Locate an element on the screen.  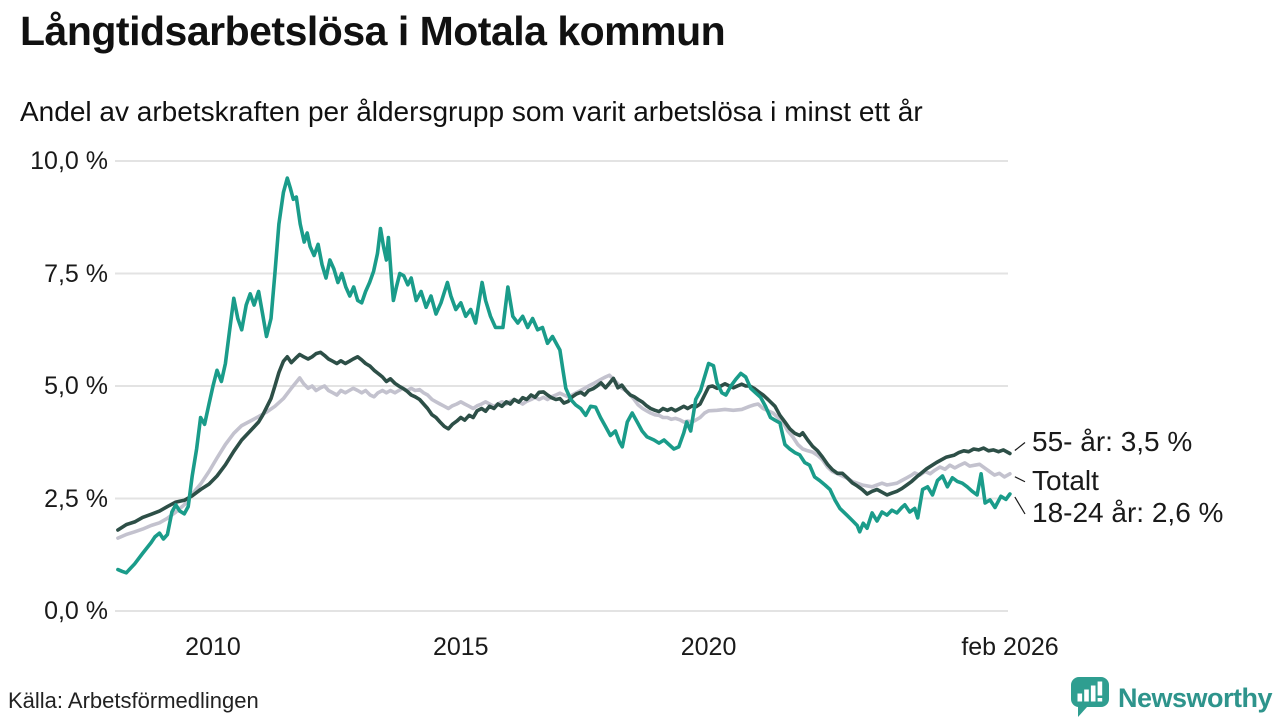
x-axis-tick-label: 2020 is located at coordinates (708, 647).